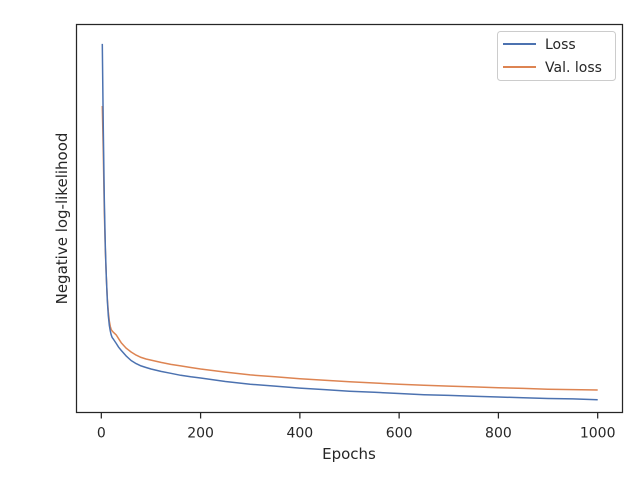 This screenshot has width=640, height=480. Describe the element at coordinates (349, 454) in the screenshot. I see `x-axis-label: Epochs` at that location.